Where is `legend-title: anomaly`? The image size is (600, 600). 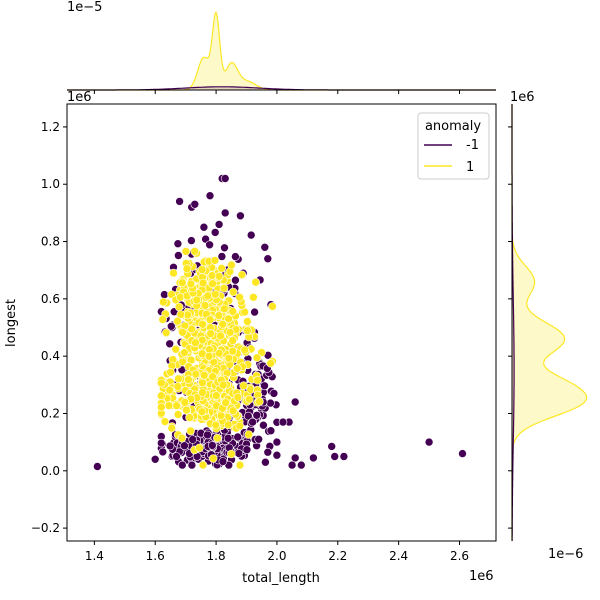 legend-title: anomaly is located at coordinates (453, 126).